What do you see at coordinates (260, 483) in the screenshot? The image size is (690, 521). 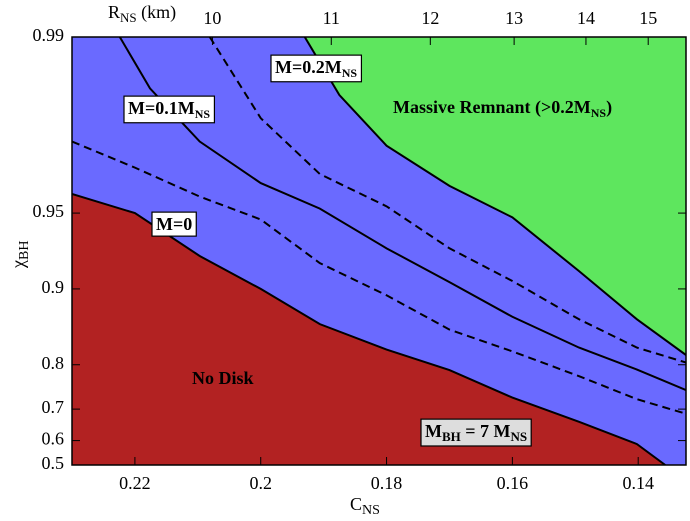 I see `x-tick-label: 0.2` at bounding box center [260, 483].